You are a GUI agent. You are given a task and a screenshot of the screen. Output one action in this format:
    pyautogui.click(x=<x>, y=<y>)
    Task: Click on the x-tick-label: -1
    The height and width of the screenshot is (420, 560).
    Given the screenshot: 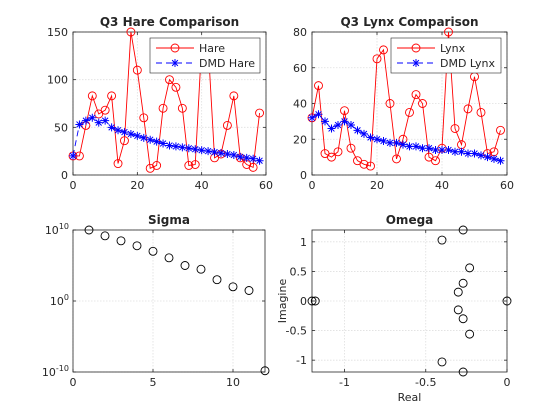 What is the action you would take?
    pyautogui.click(x=344, y=382)
    